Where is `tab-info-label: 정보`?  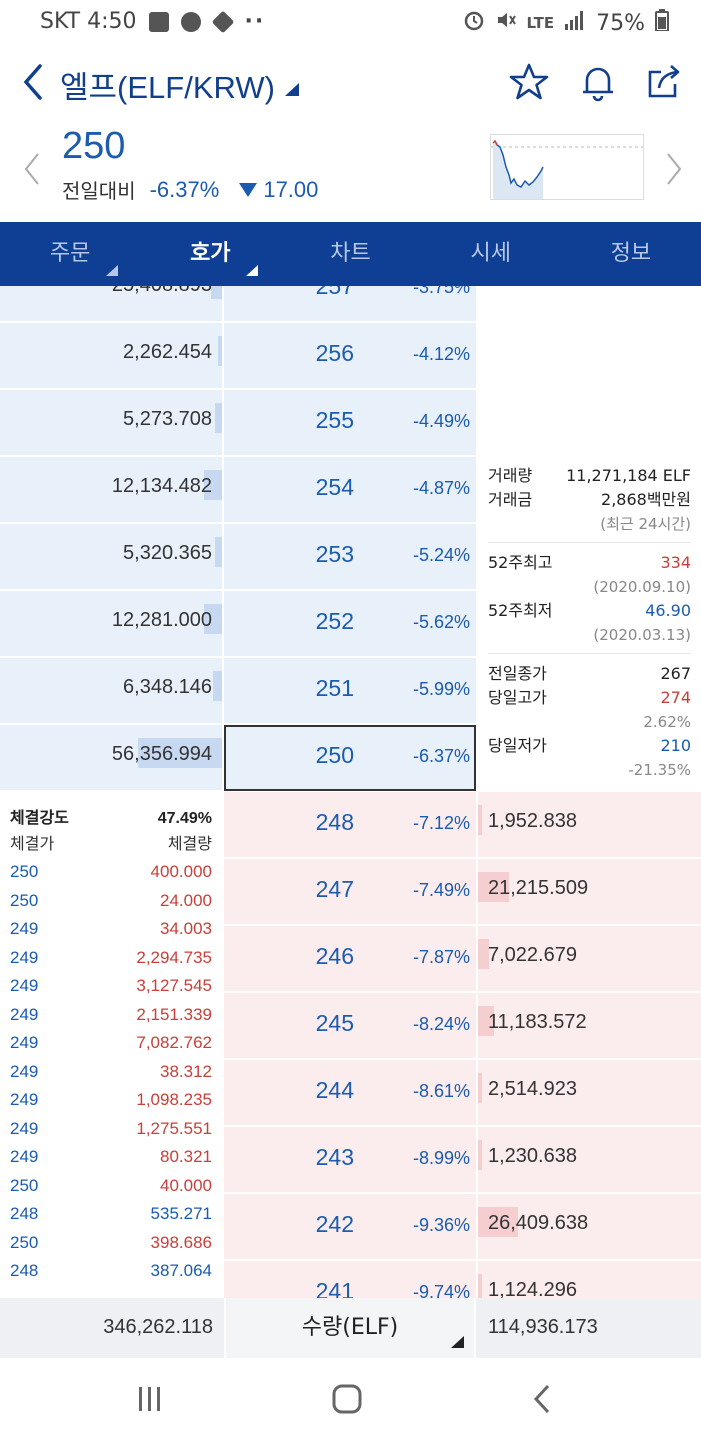 tab-info-label: 정보 is located at coordinates (631, 253).